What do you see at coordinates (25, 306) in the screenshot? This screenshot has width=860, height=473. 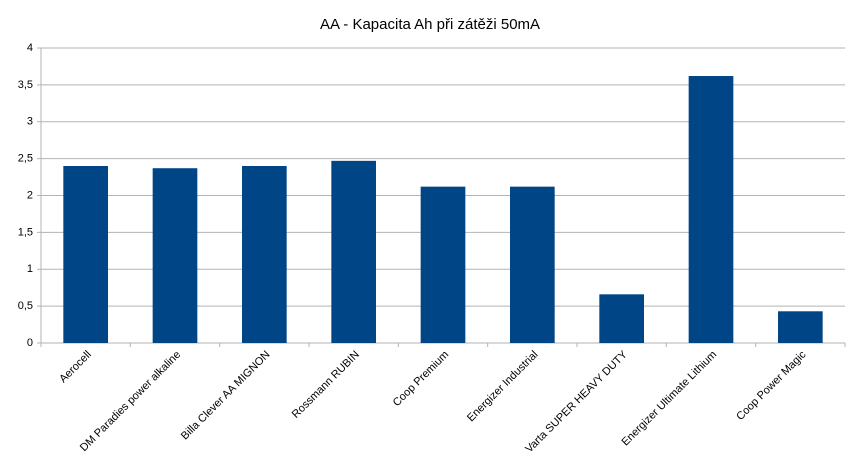 I see `y-tick-label: 0,5` at bounding box center [25, 306].